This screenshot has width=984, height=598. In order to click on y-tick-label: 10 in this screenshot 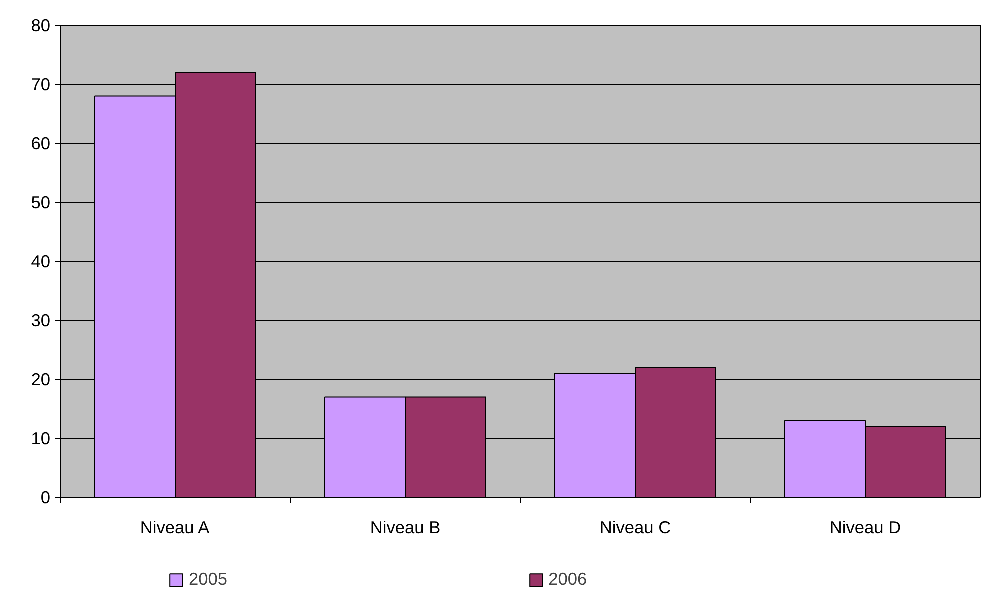, I will do `click(41, 438)`.